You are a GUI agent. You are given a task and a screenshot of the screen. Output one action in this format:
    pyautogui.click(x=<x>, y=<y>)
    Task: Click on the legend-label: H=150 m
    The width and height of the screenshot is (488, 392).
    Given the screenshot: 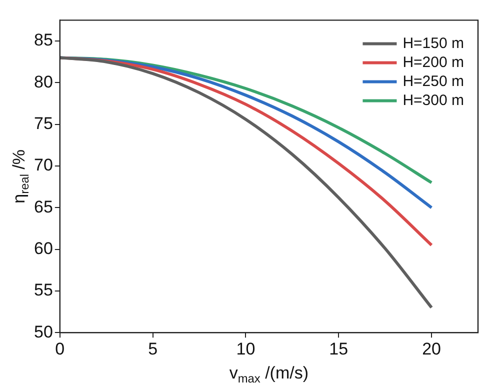 What is the action you would take?
    pyautogui.click(x=433, y=43)
    